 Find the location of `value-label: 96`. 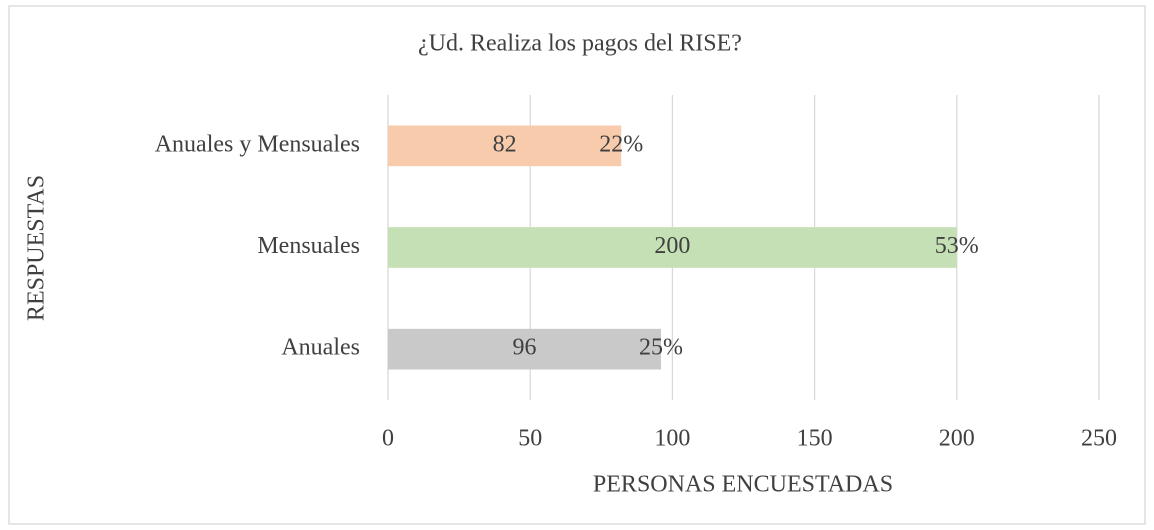

value-label: 96 is located at coordinates (525, 348).